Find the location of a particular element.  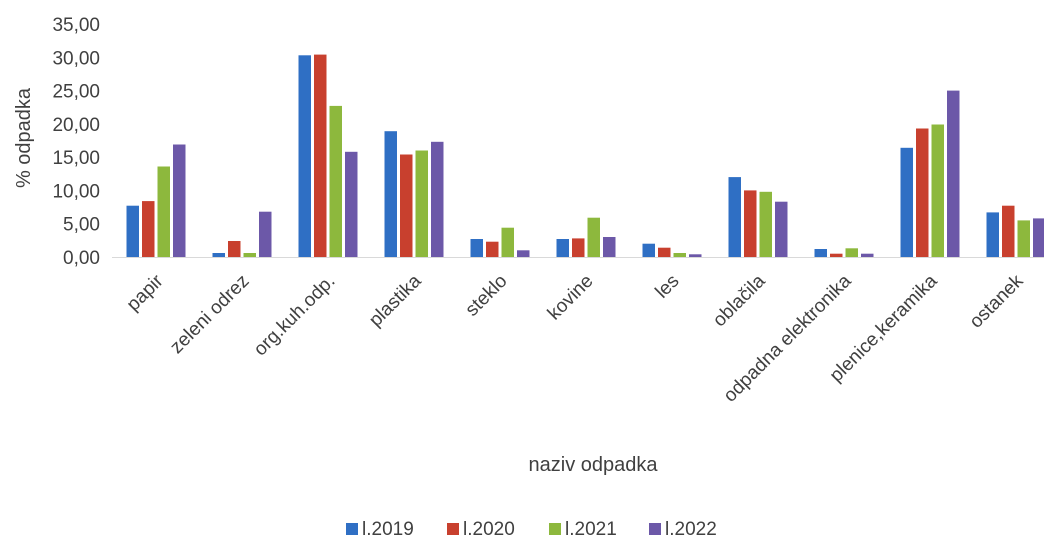

legend-label: l.2022 is located at coordinates (691, 529).